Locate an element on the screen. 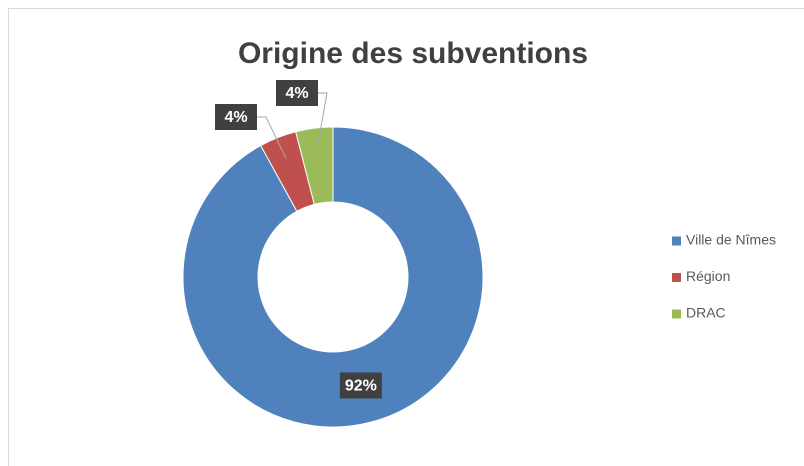 The width and height of the screenshot is (804, 466). donut-slice is located at coordinates (314, 165).